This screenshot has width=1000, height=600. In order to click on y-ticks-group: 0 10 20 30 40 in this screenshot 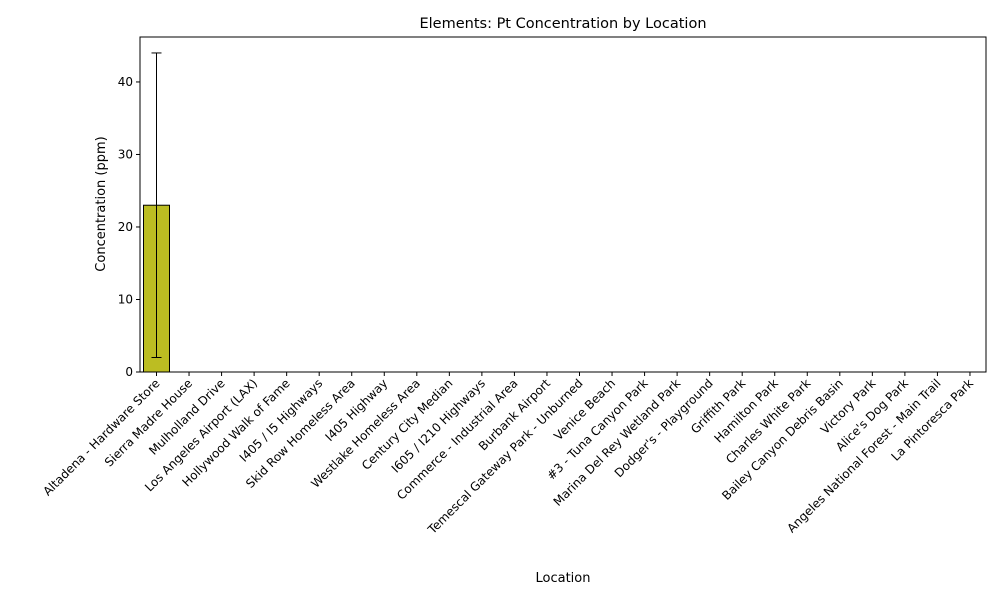, I will do `click(129, 227)`.